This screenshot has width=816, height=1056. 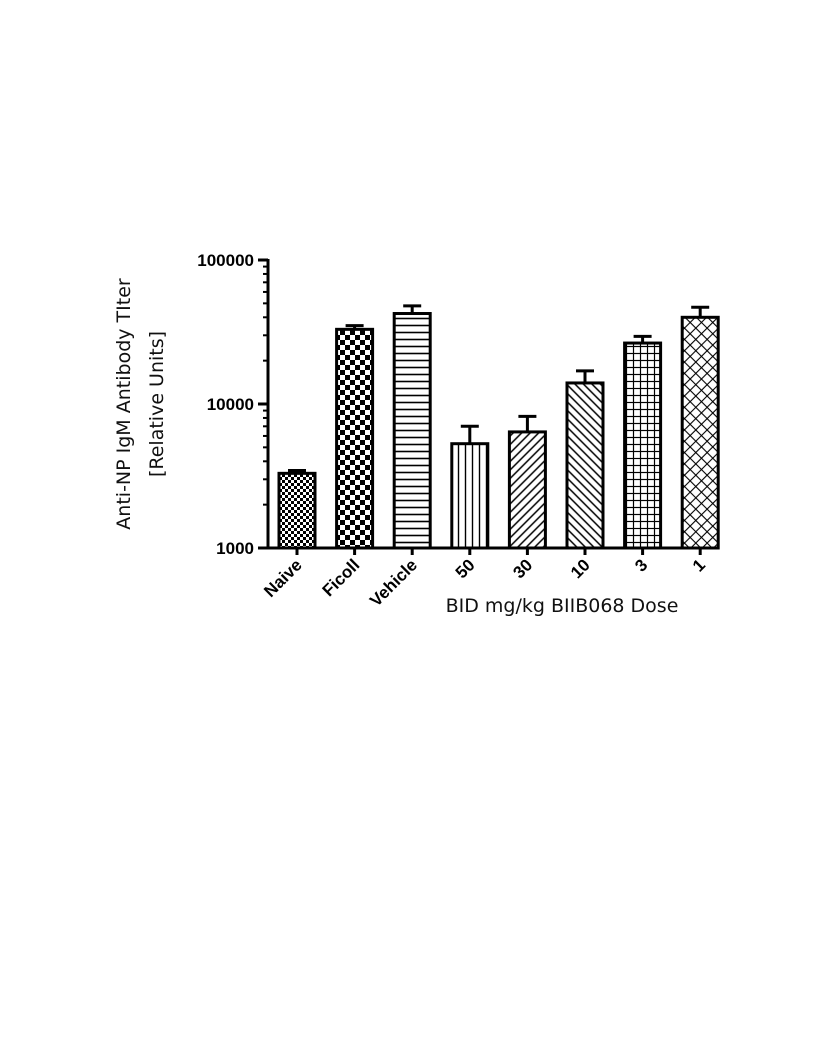 I want to click on category-label-1: Ficoll, so click(x=341, y=577).